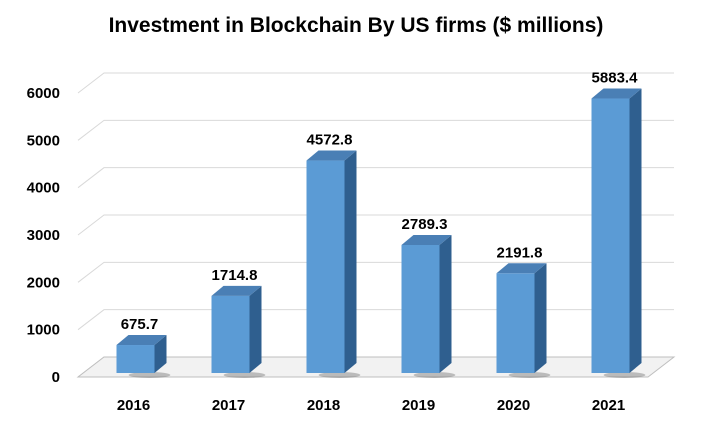  Describe the element at coordinates (330, 140) in the screenshot. I see `data-label: 4572.8` at that location.